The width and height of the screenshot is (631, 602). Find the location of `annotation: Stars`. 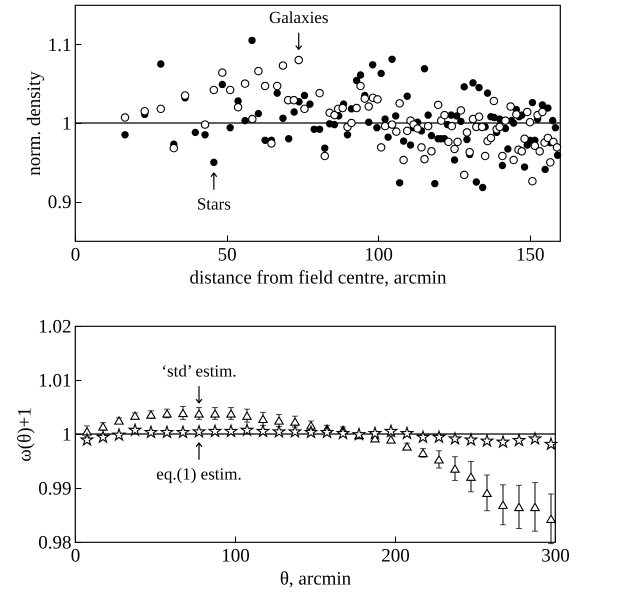

annotation: Stars is located at coordinates (213, 204).